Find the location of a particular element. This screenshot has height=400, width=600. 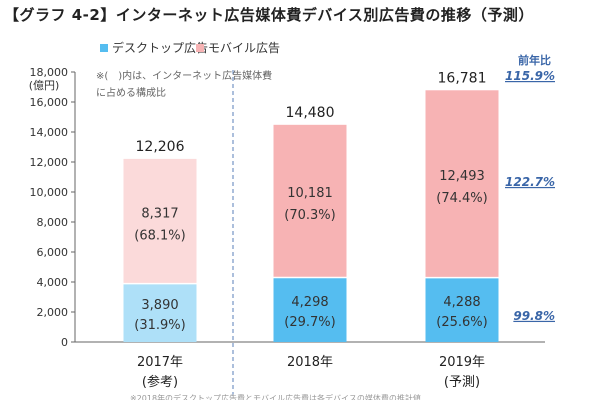

y-tick-label: 12,000 is located at coordinates (49, 162).